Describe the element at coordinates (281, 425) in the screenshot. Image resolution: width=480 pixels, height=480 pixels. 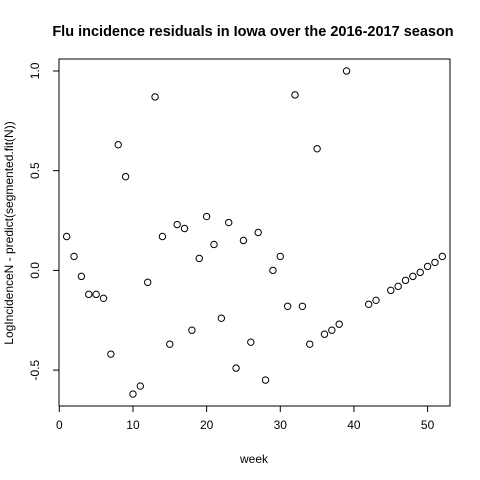
I see `x-tick-label: 30` at that location.